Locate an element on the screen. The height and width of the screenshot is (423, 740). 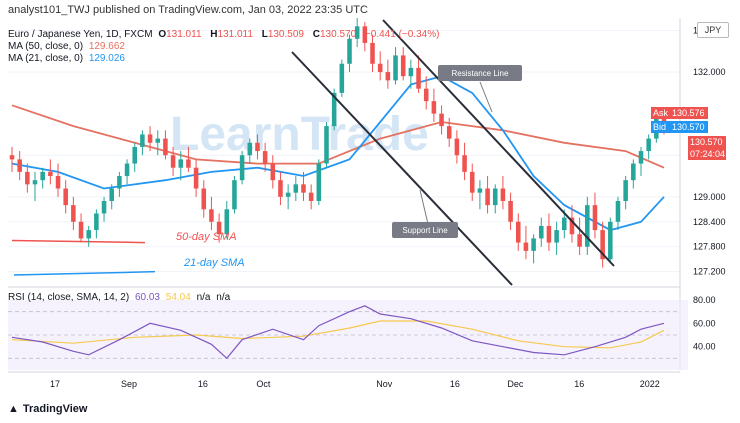
time-tick-label: Sep is located at coordinates (129, 384).